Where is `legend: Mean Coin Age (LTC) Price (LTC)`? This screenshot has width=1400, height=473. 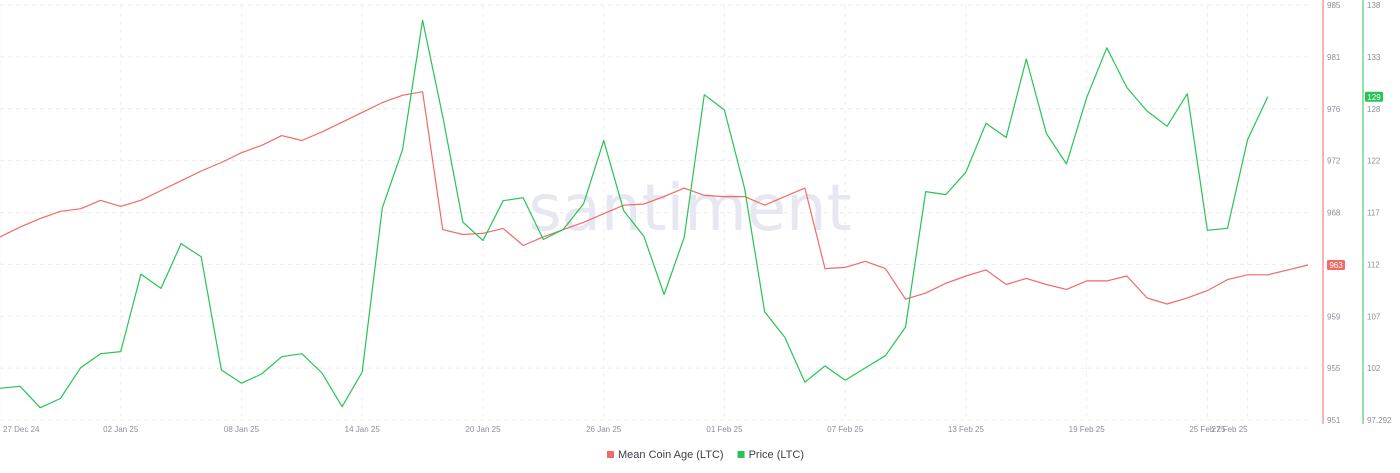
legend: Mean Coin Age (LTC) Price (LTC) is located at coordinates (705, 455).